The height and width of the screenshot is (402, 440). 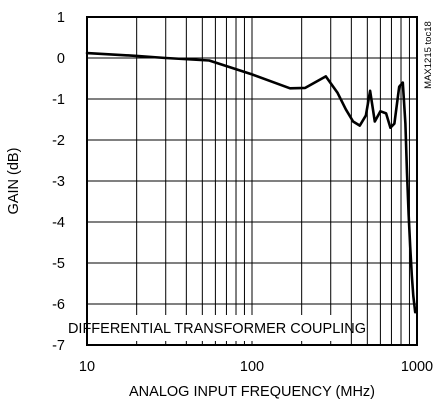 I want to click on x-tick-label: 10, so click(x=87, y=367).